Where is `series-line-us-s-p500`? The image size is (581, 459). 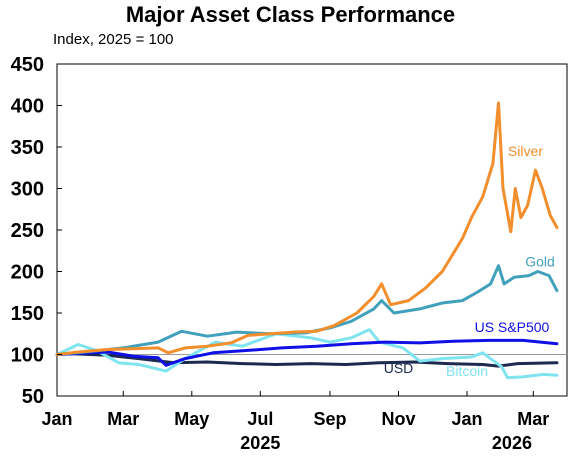 series-line-us-s-p500 is located at coordinates (307, 352).